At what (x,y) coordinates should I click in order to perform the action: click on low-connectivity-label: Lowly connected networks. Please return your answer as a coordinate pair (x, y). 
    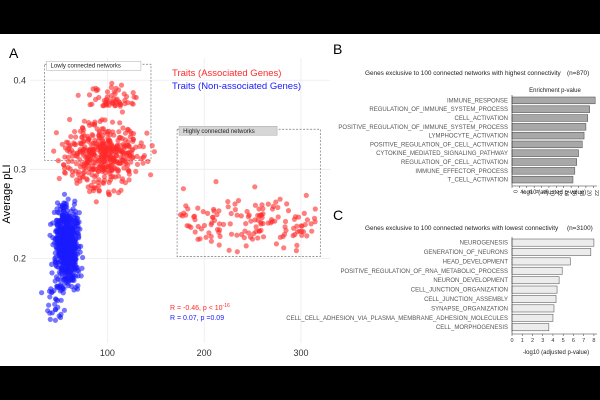
    Looking at the image, I should click on (86, 67).